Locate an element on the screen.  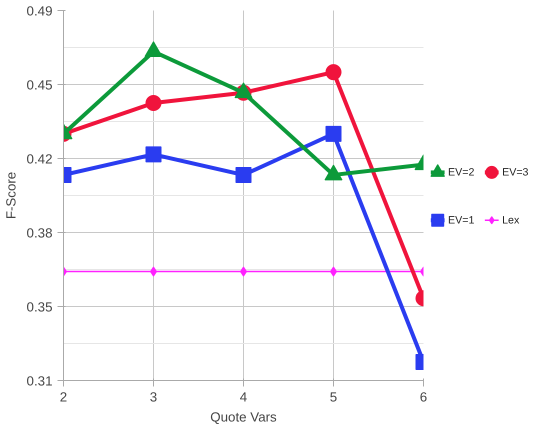
x-tick-label: 4 is located at coordinates (244, 397).